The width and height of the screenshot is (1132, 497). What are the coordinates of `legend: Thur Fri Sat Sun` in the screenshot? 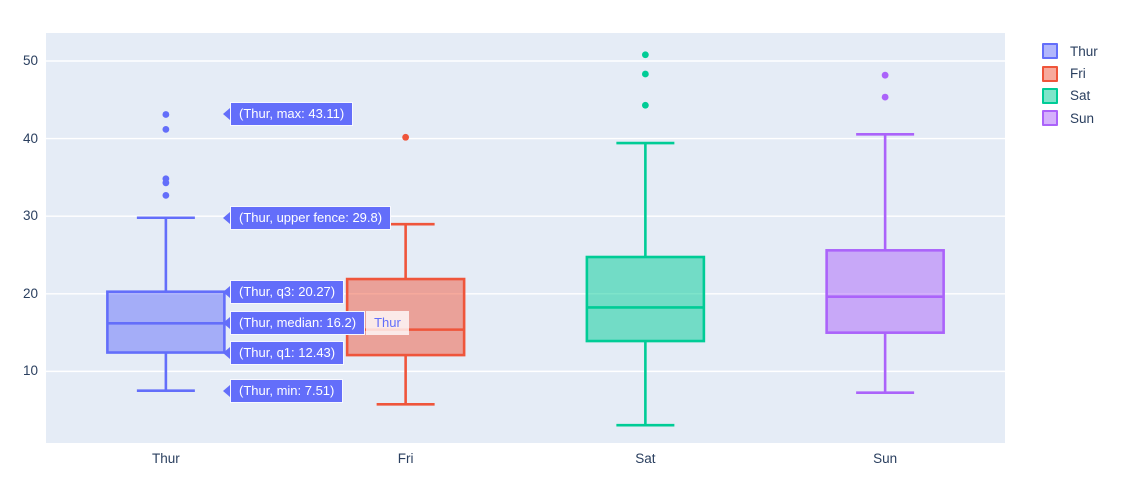 It's located at (1070, 85).